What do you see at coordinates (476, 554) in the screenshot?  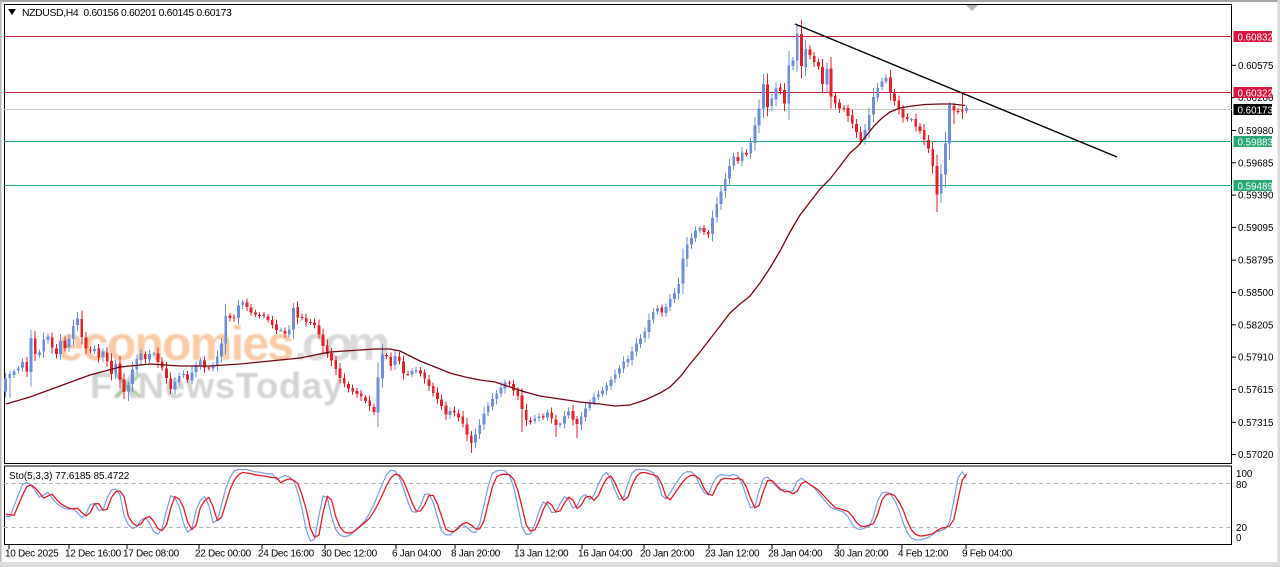 I see `svg-text: 8 Jan 20:00` at bounding box center [476, 554].